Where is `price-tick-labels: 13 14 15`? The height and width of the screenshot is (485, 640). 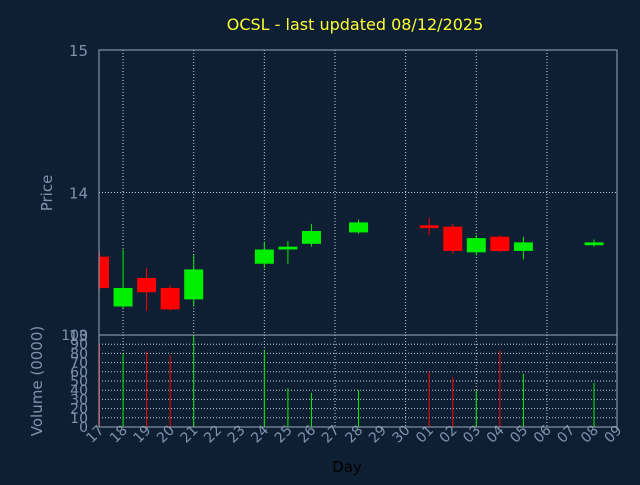 price-tick-labels: 13 14 15 is located at coordinates (78, 193).